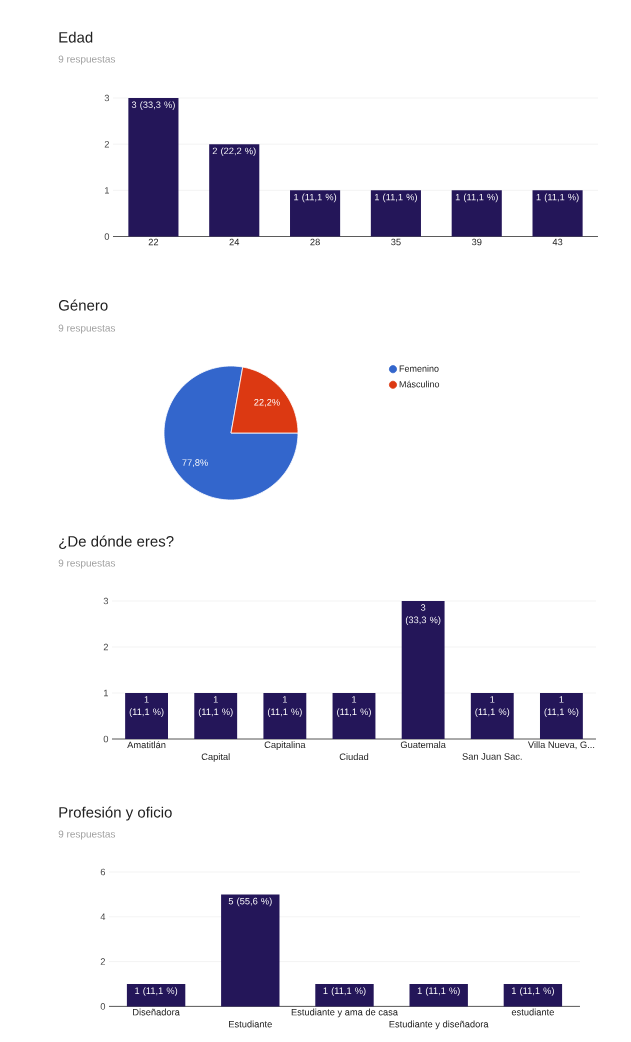 This screenshot has width=631, height=1042. I want to click on data-label: 22,2%, so click(267, 403).